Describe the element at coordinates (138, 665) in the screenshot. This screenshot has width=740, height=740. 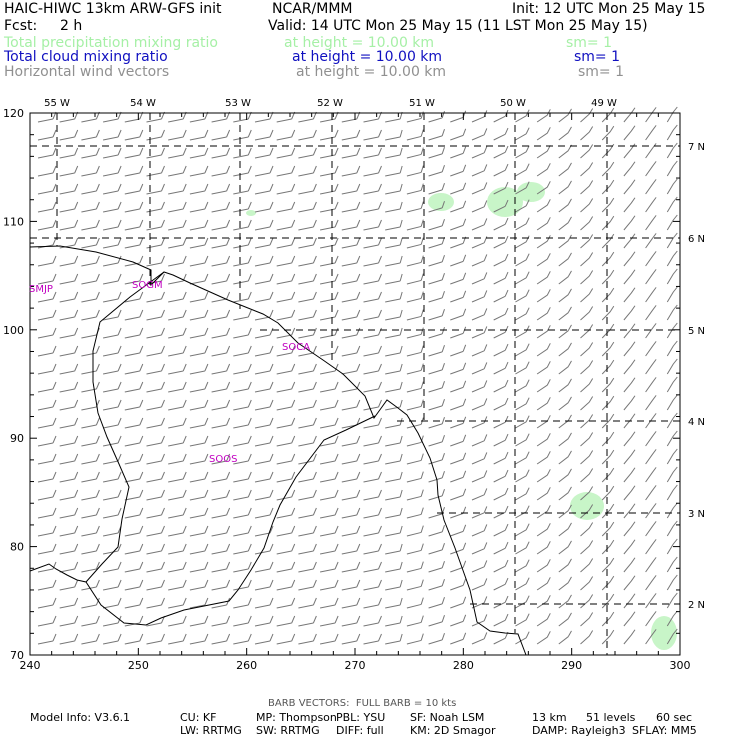
I see `x-tick-label: 250` at that location.